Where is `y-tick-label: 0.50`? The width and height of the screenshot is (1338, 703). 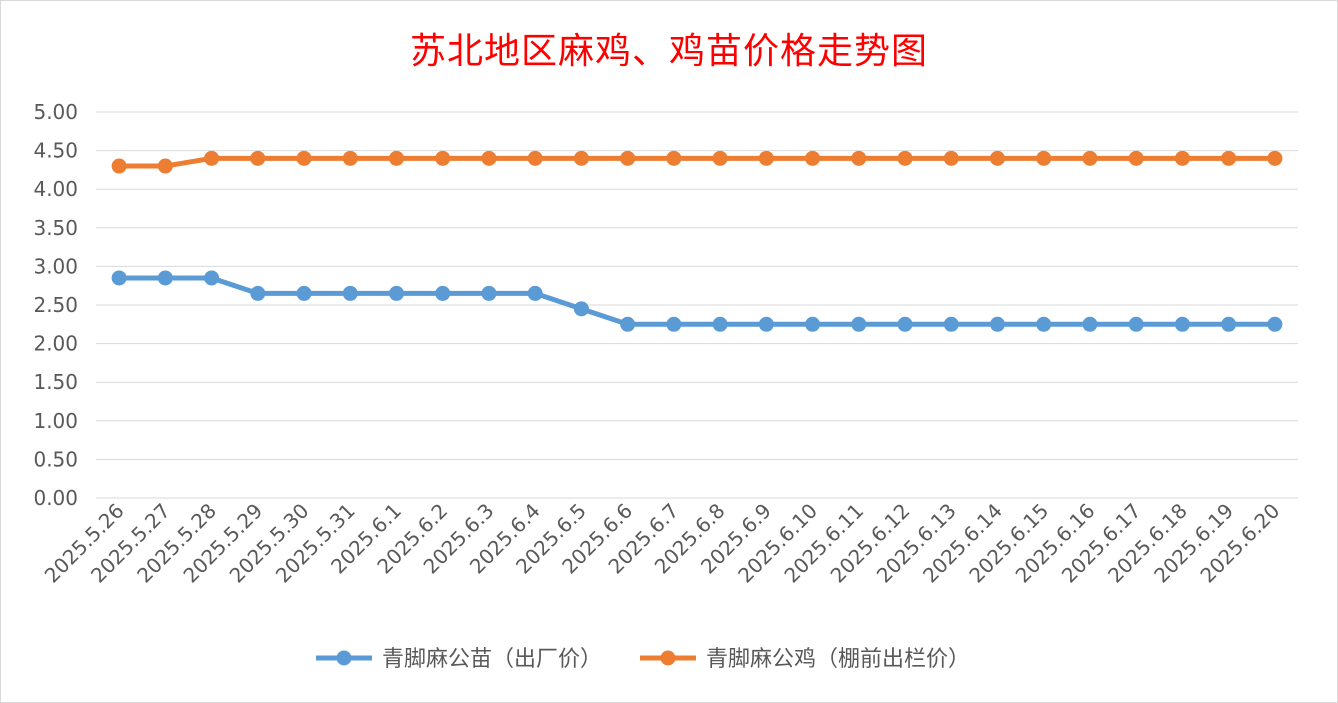
y-tick-label: 0.50 is located at coordinates (55, 459).